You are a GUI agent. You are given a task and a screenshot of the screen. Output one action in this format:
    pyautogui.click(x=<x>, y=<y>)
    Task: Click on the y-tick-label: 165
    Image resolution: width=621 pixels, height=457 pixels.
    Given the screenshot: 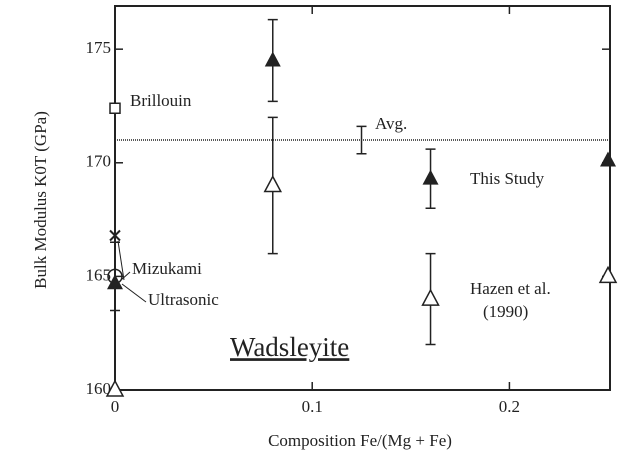 What is the action you would take?
    pyautogui.click(x=99, y=274)
    